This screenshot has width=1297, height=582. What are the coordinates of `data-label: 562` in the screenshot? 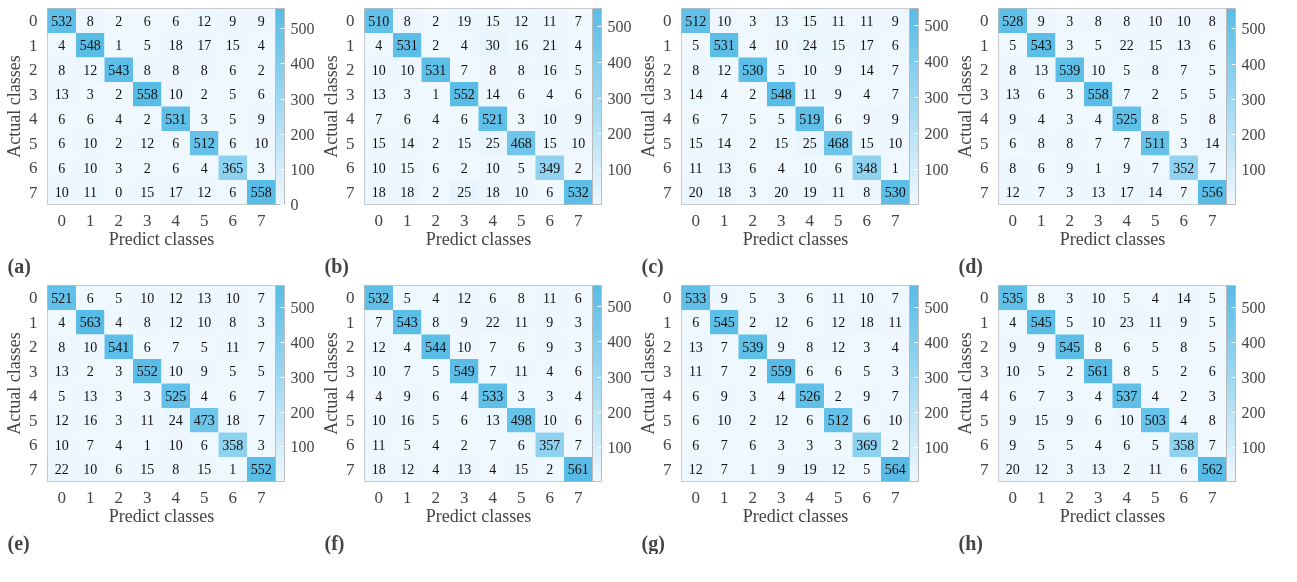 It's located at (1212, 470).